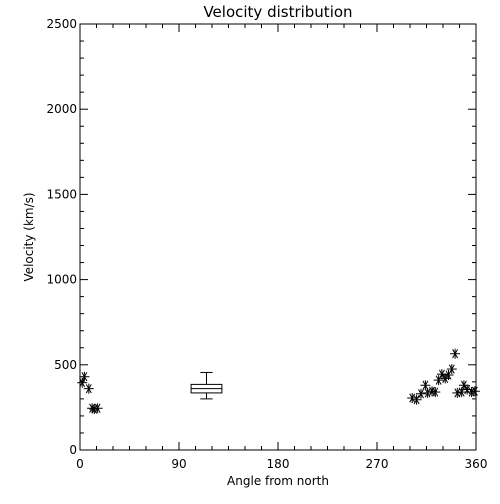 This screenshot has height=504, width=500. What do you see at coordinates (278, 481) in the screenshot?
I see `x-axis-label: Angle from north` at bounding box center [278, 481].